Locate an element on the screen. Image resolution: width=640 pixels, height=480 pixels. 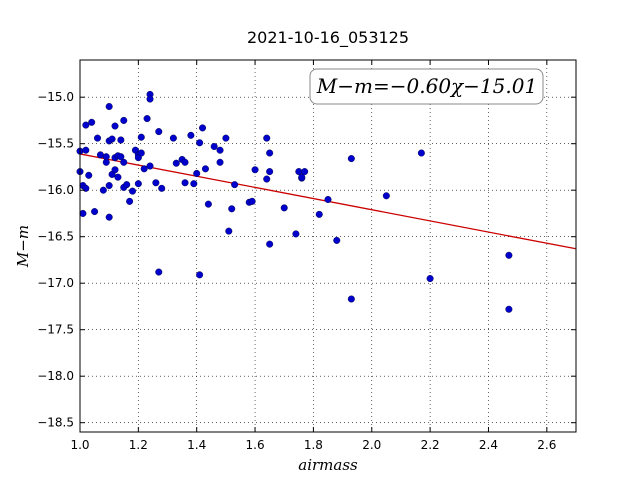
annotation-box: M−m=−0.60χ−15.01 is located at coordinates (426, 86).